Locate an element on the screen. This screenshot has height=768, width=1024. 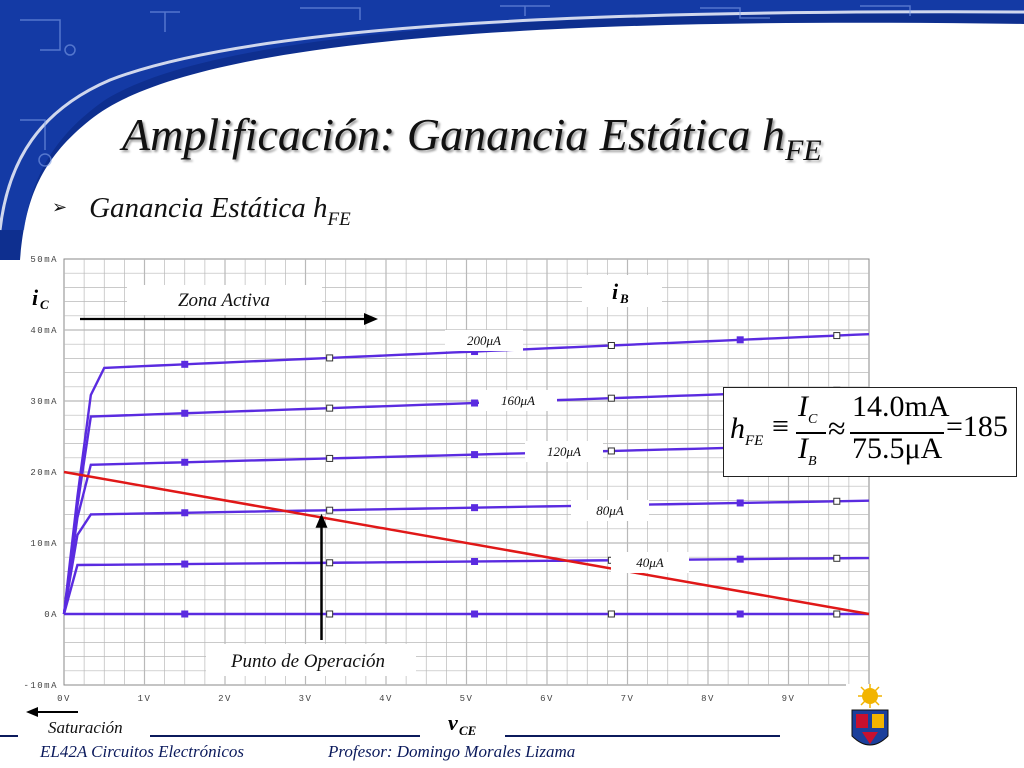
y-tick-label: 10mA is located at coordinates (44, 544).